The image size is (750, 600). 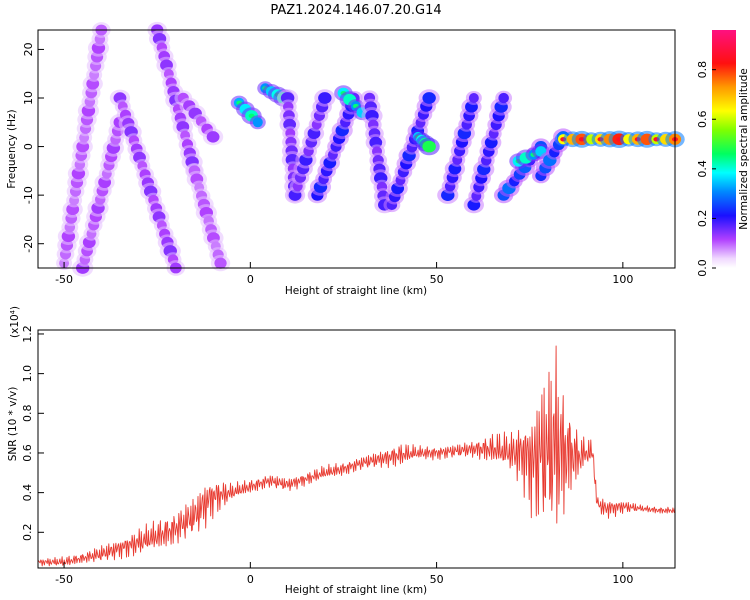 What do you see at coordinates (27, 493) in the screenshot?
I see `y-tick-label: 0.4` at bounding box center [27, 493].